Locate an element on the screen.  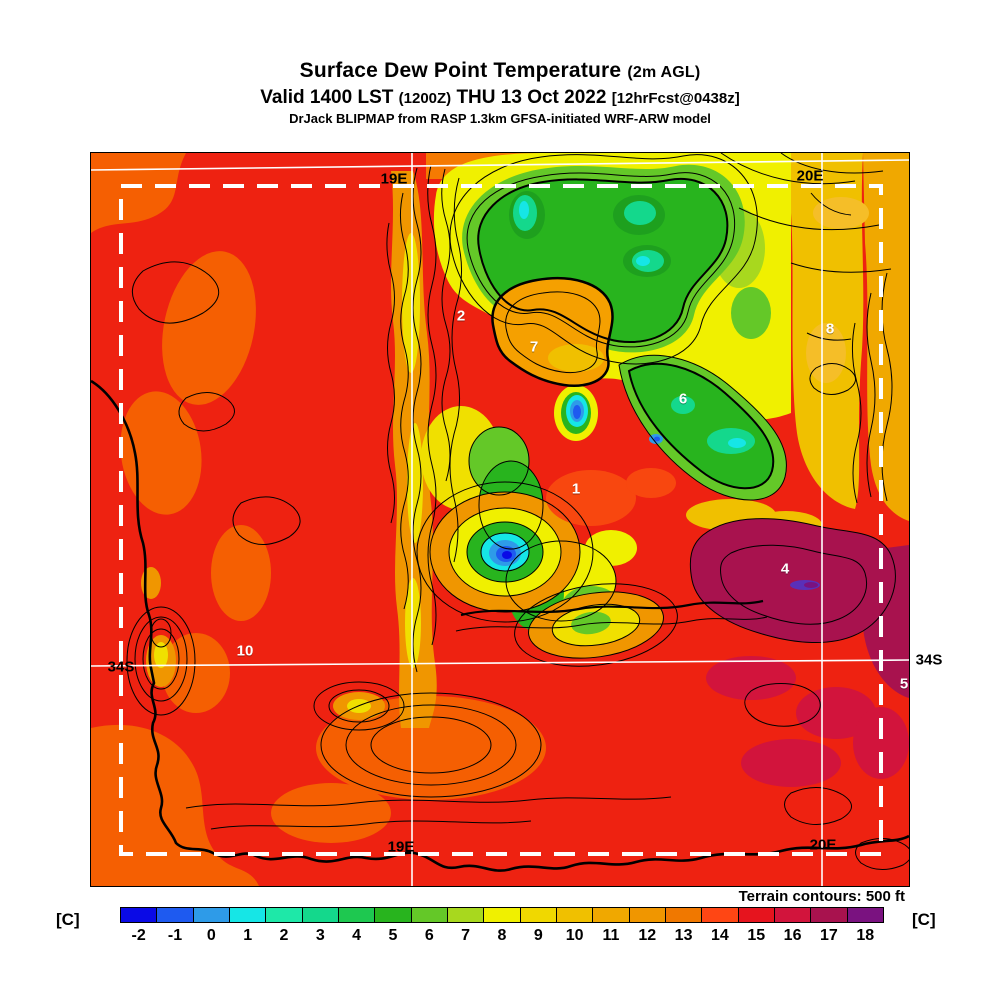
colorbar-tick: 9 is located at coordinates (538, 935).